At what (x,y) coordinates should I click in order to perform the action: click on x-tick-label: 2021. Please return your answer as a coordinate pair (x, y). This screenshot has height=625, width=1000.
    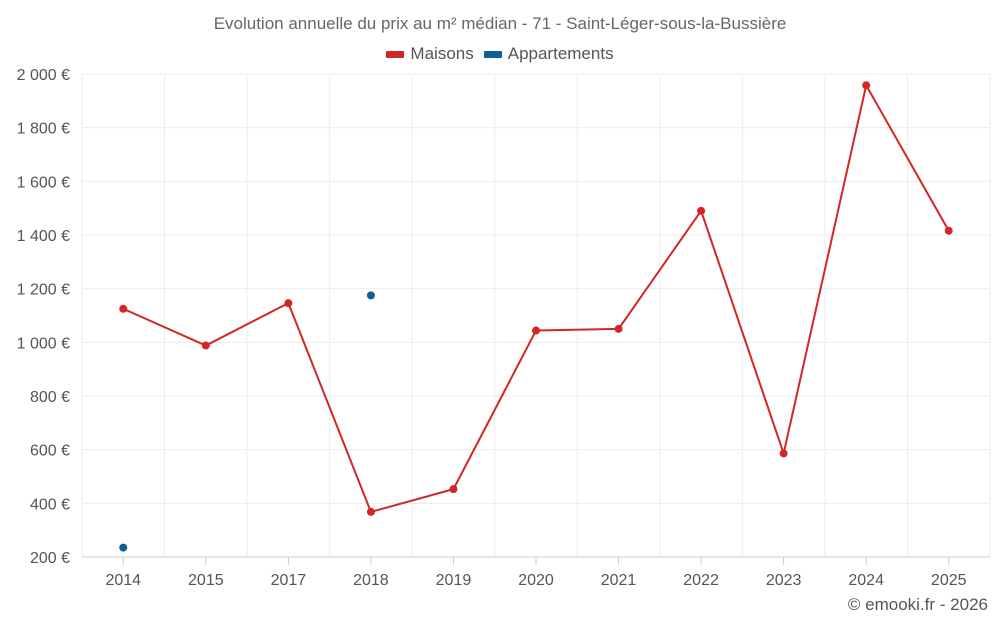
    Looking at the image, I should click on (619, 580).